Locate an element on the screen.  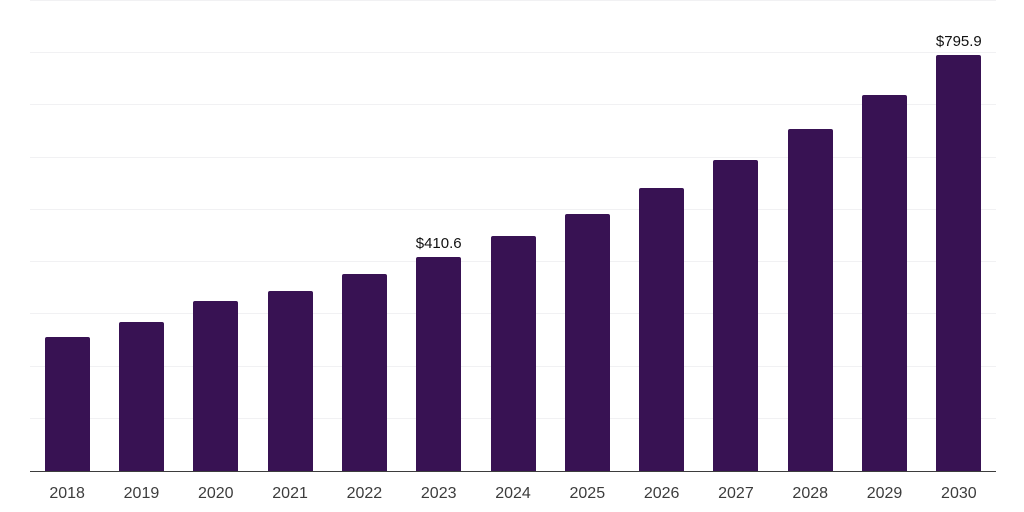
bar-2019 is located at coordinates (141, 396).